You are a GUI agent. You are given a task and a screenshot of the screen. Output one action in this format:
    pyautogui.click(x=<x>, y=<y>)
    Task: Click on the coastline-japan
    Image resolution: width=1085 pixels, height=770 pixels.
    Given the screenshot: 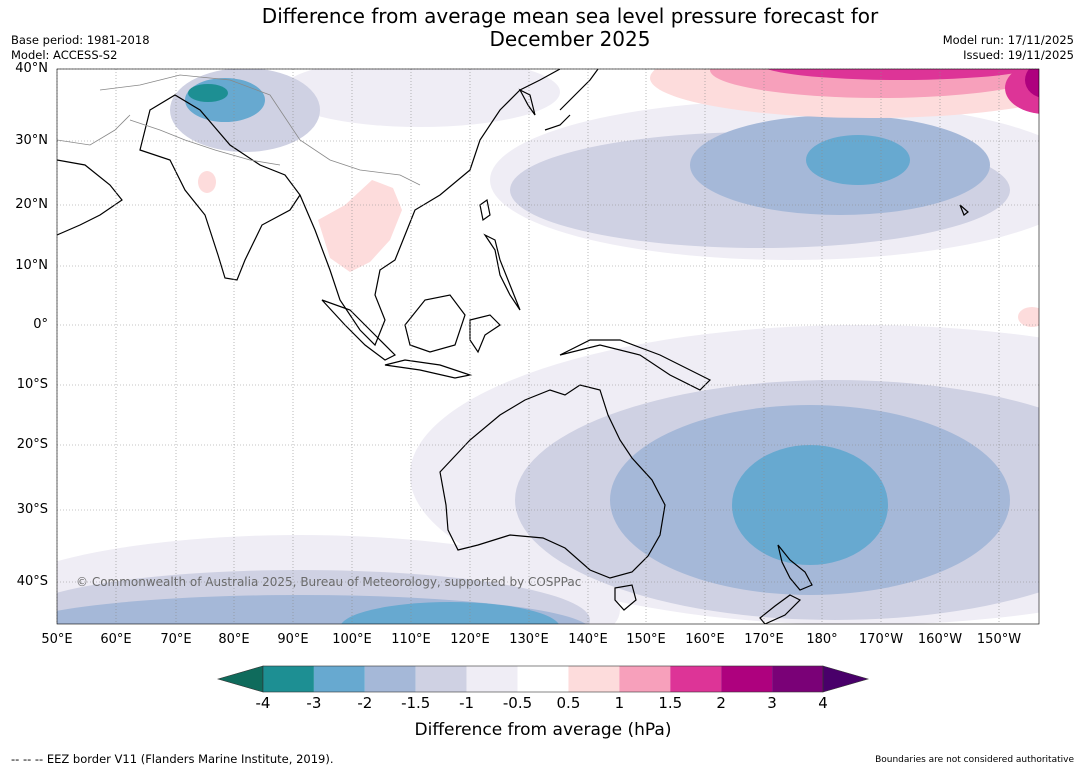 What is the action you would take?
    pyautogui.click(x=571, y=100)
    